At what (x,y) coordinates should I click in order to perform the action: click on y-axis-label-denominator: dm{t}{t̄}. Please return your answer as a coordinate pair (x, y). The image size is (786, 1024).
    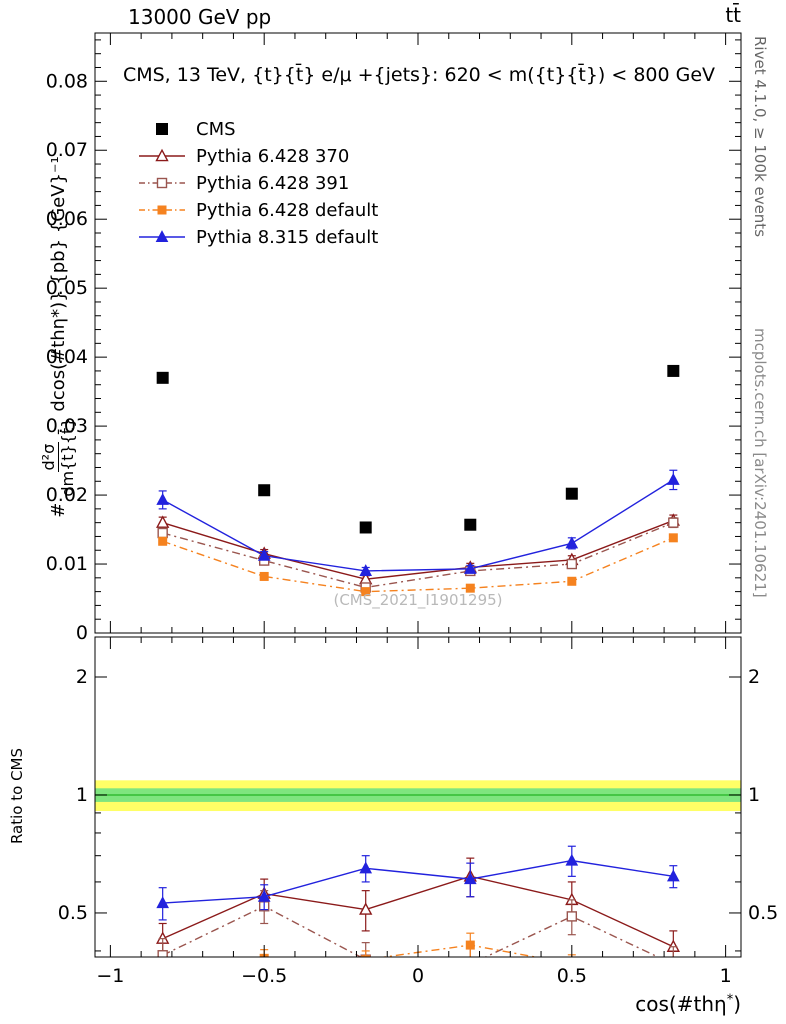
    Looking at the image, I should click on (67, 457).